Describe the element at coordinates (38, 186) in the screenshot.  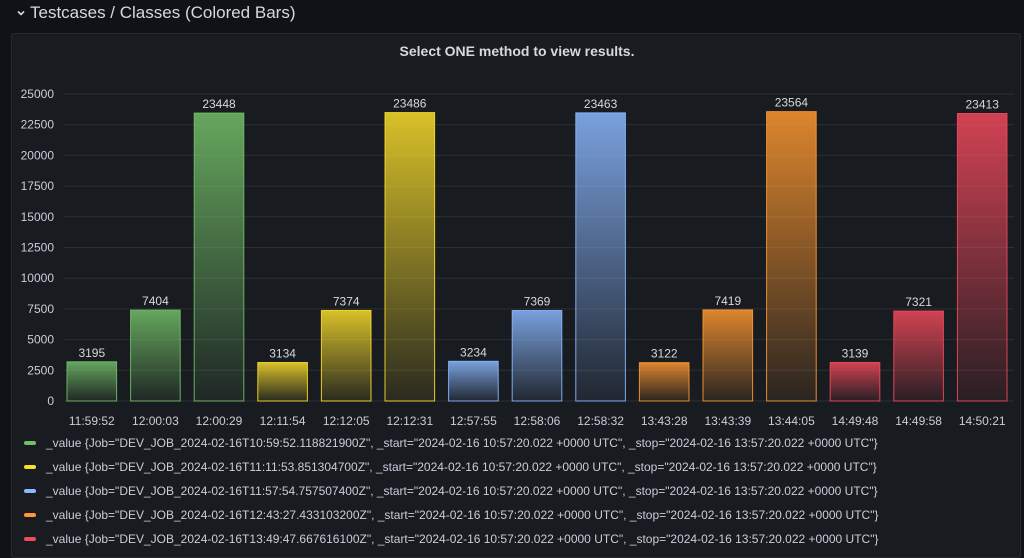
I see `y-tick-label: 17500` at that location.